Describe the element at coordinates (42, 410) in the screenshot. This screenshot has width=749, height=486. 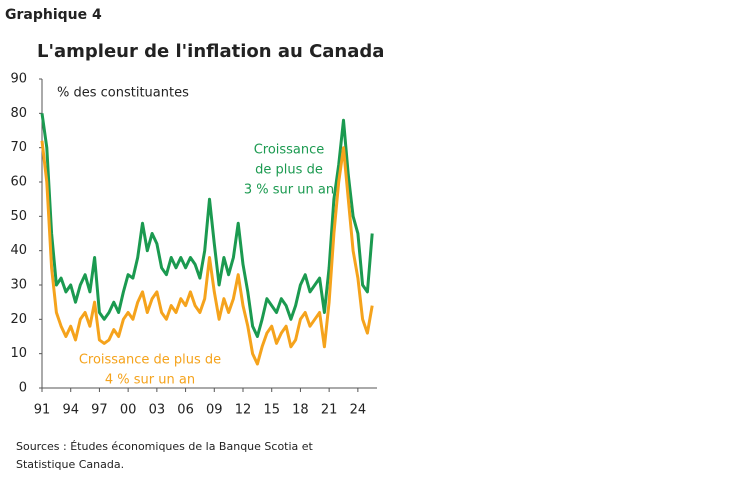
I see `x-tick-label: 91` at that location.